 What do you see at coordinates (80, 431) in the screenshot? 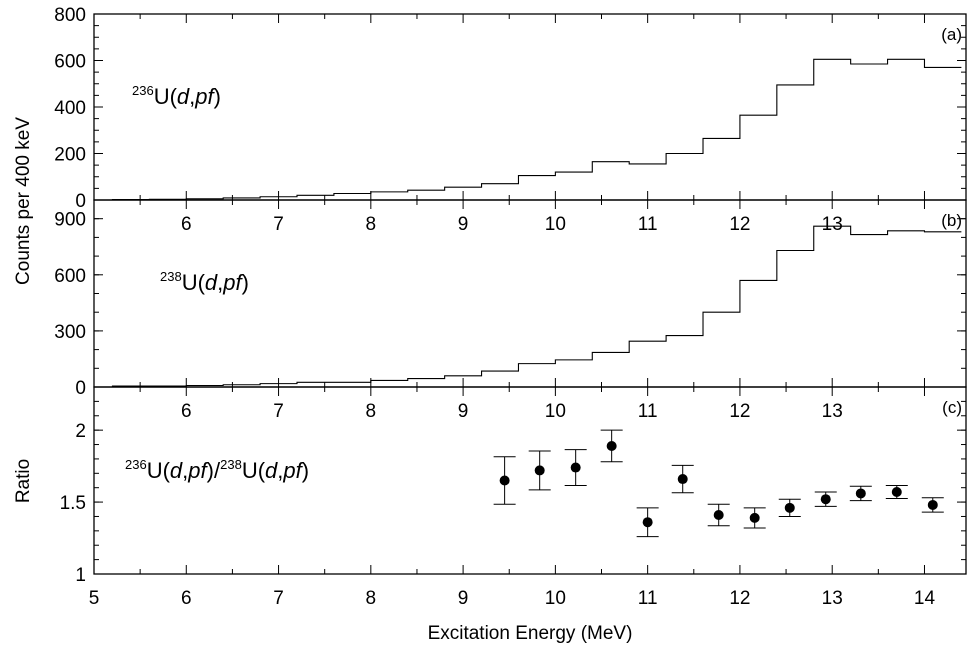
I see `y-tick-label: 2` at bounding box center [80, 431].